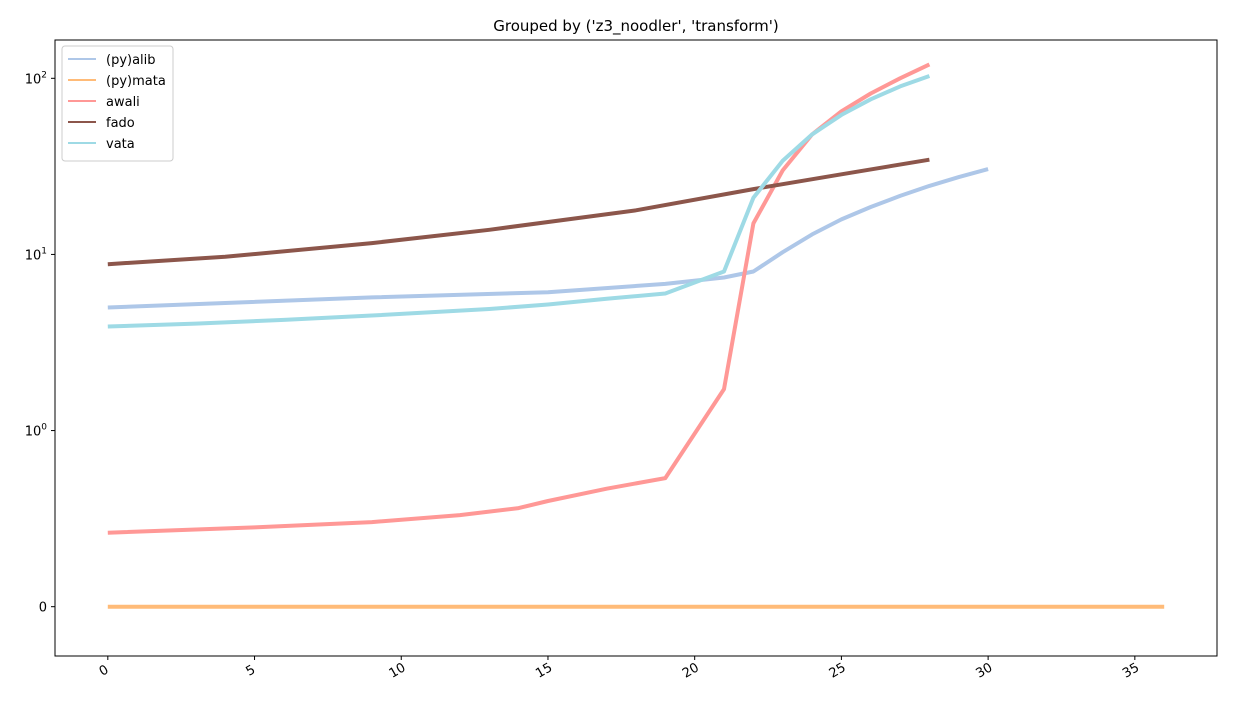  I want to click on y-tick-label: 10², so click(36, 78).